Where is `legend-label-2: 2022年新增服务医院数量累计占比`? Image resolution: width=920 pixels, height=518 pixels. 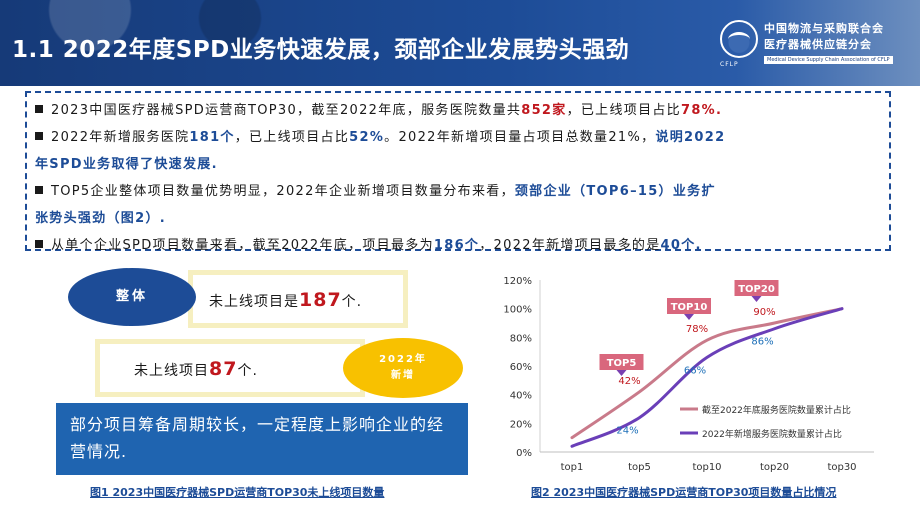 legend-label-2: 2022年新增服务医院数量累计占比 is located at coordinates (772, 434).